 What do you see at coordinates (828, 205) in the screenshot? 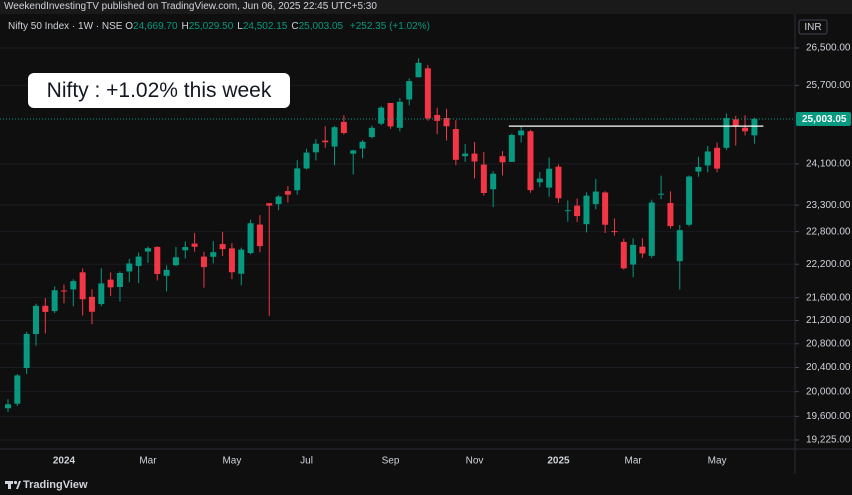
I see `y-tick-label: 23,300.00` at bounding box center [828, 205].